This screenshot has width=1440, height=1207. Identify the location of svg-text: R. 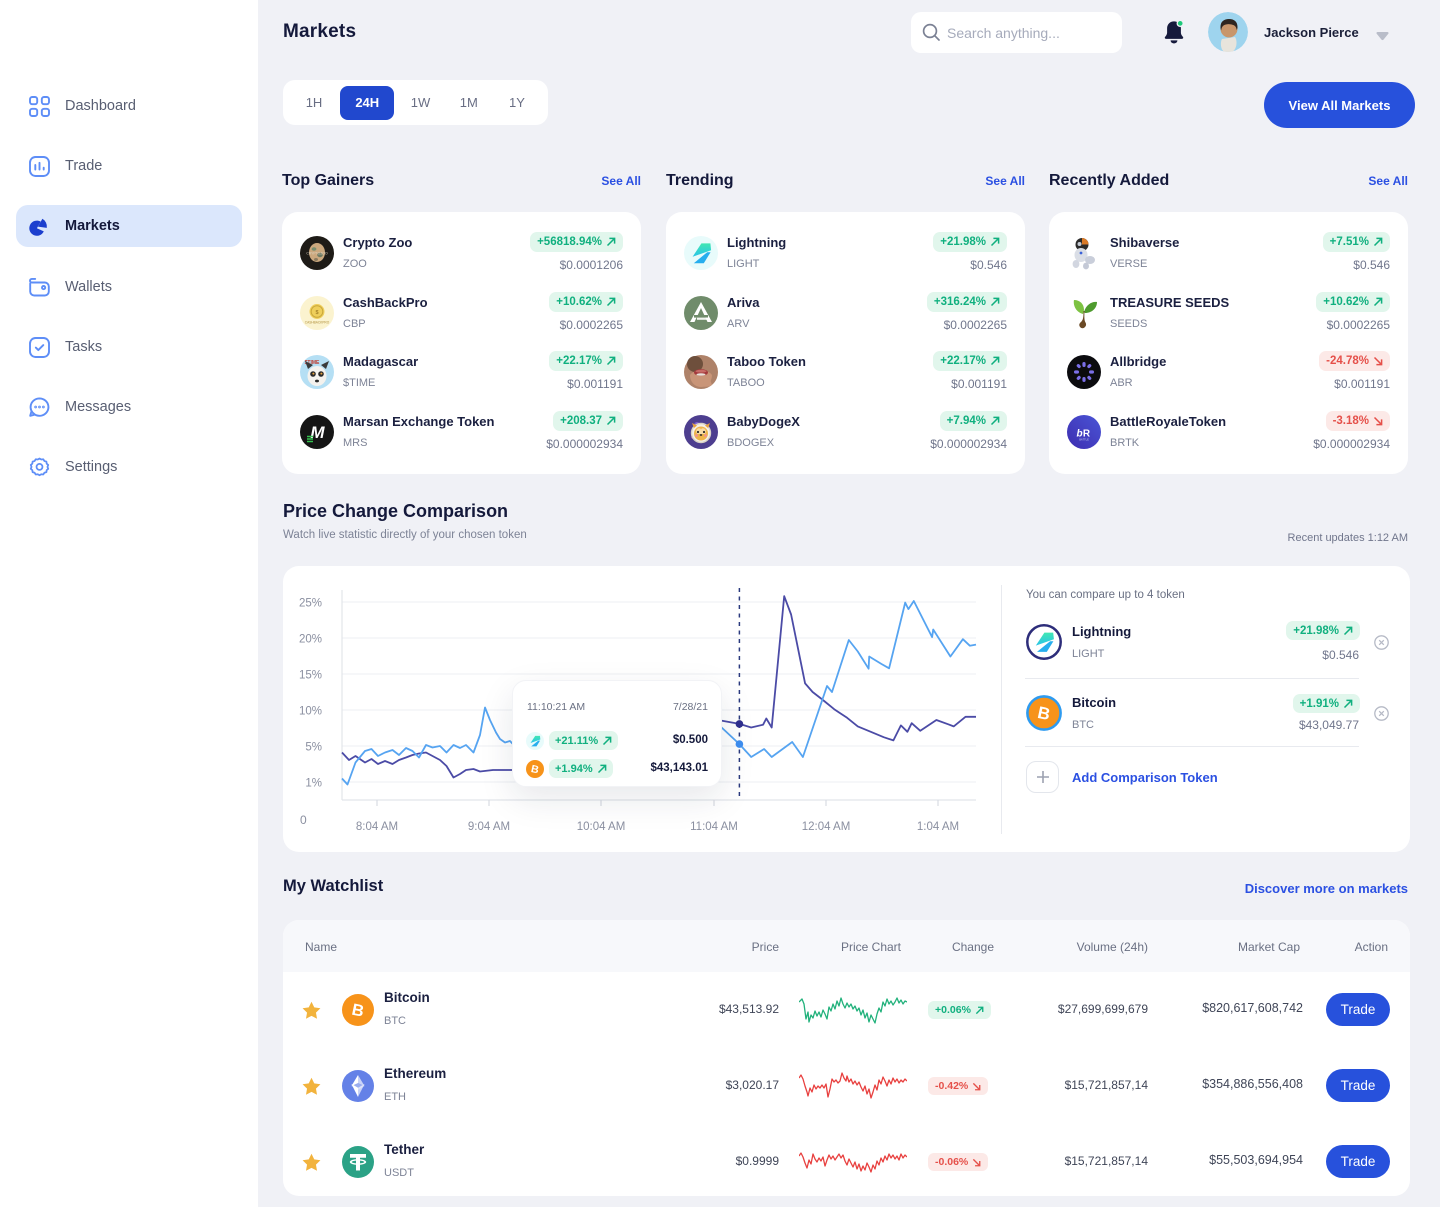
(1087, 434).